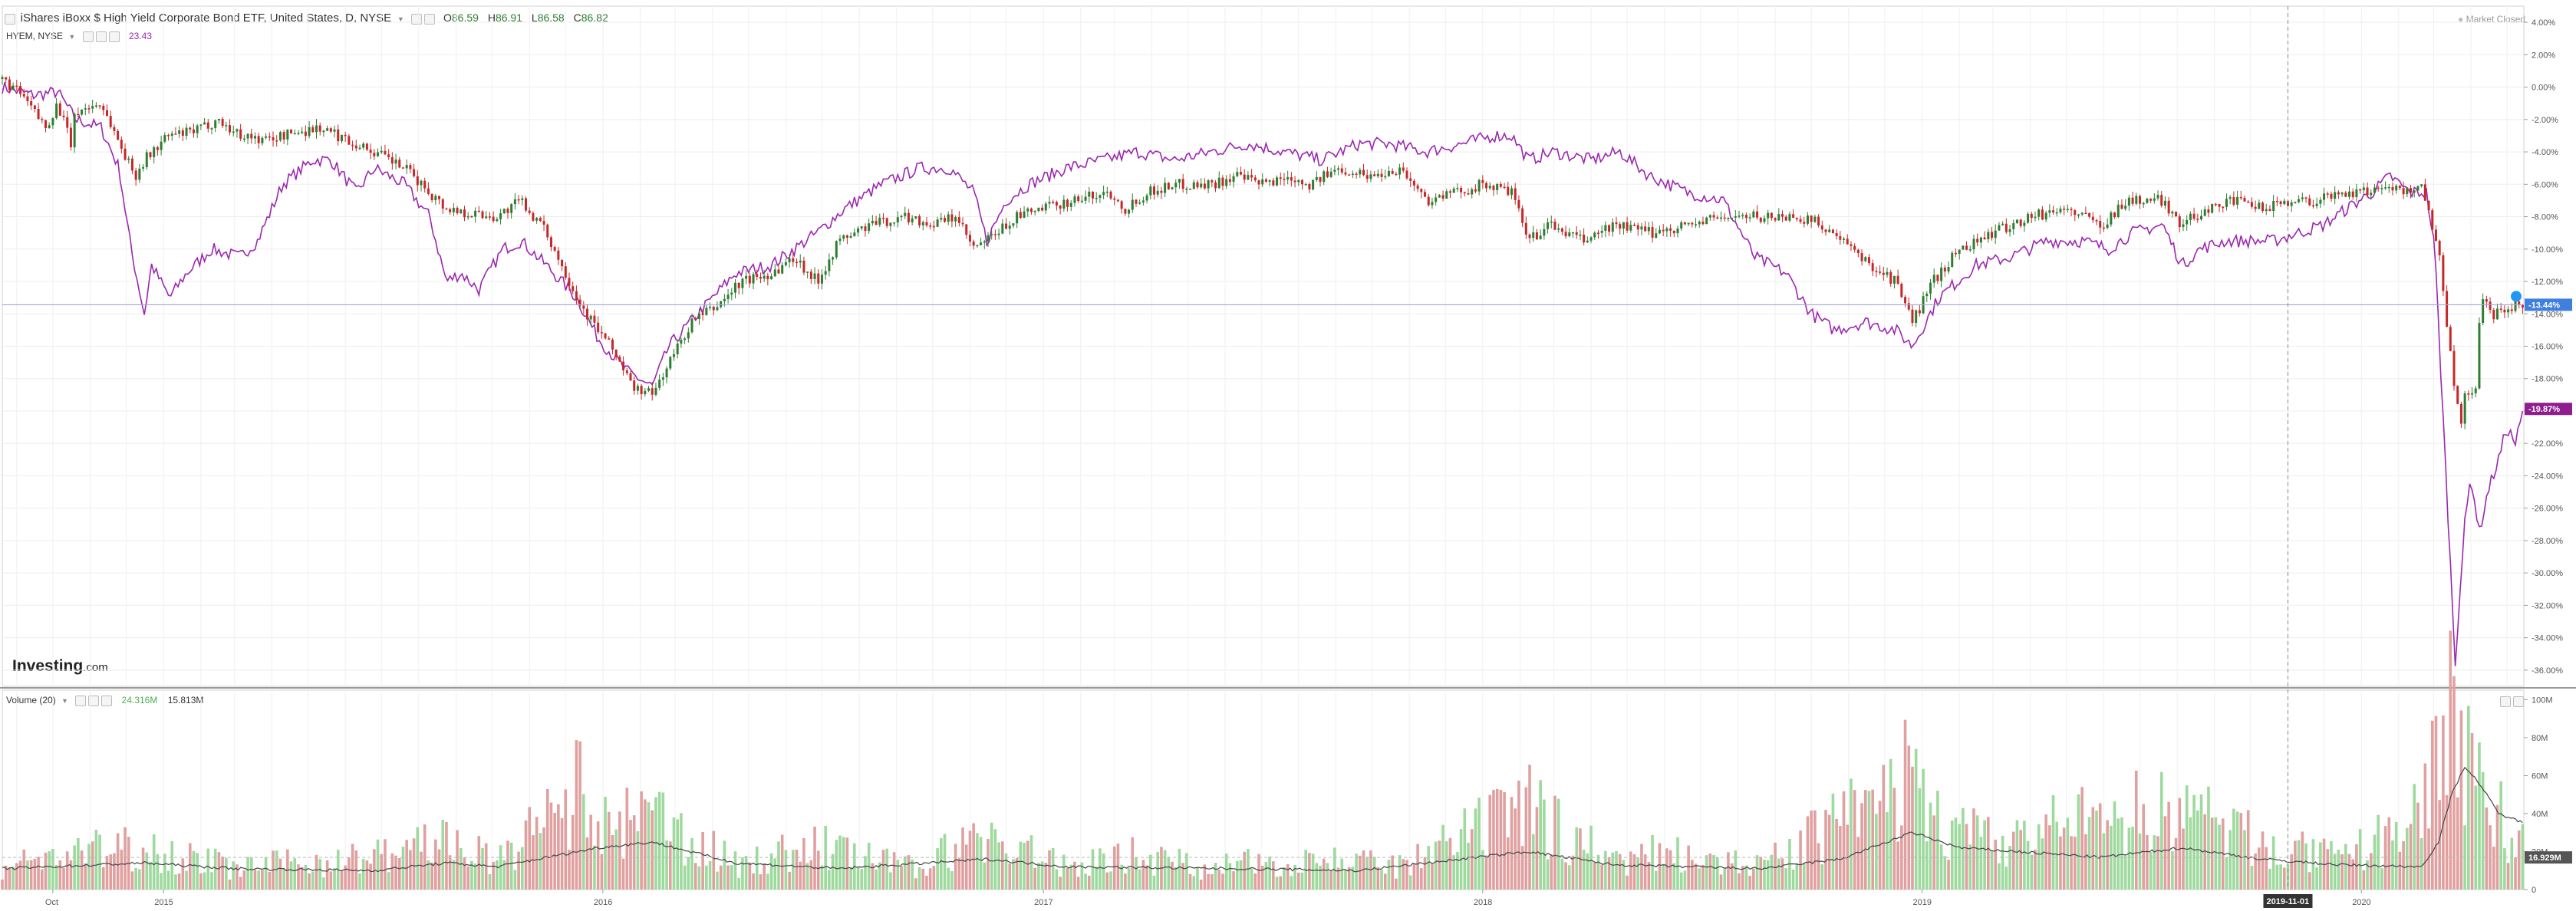 This screenshot has height=911, width=2576. I want to click on collapse-legend-button, so click(10, 19).